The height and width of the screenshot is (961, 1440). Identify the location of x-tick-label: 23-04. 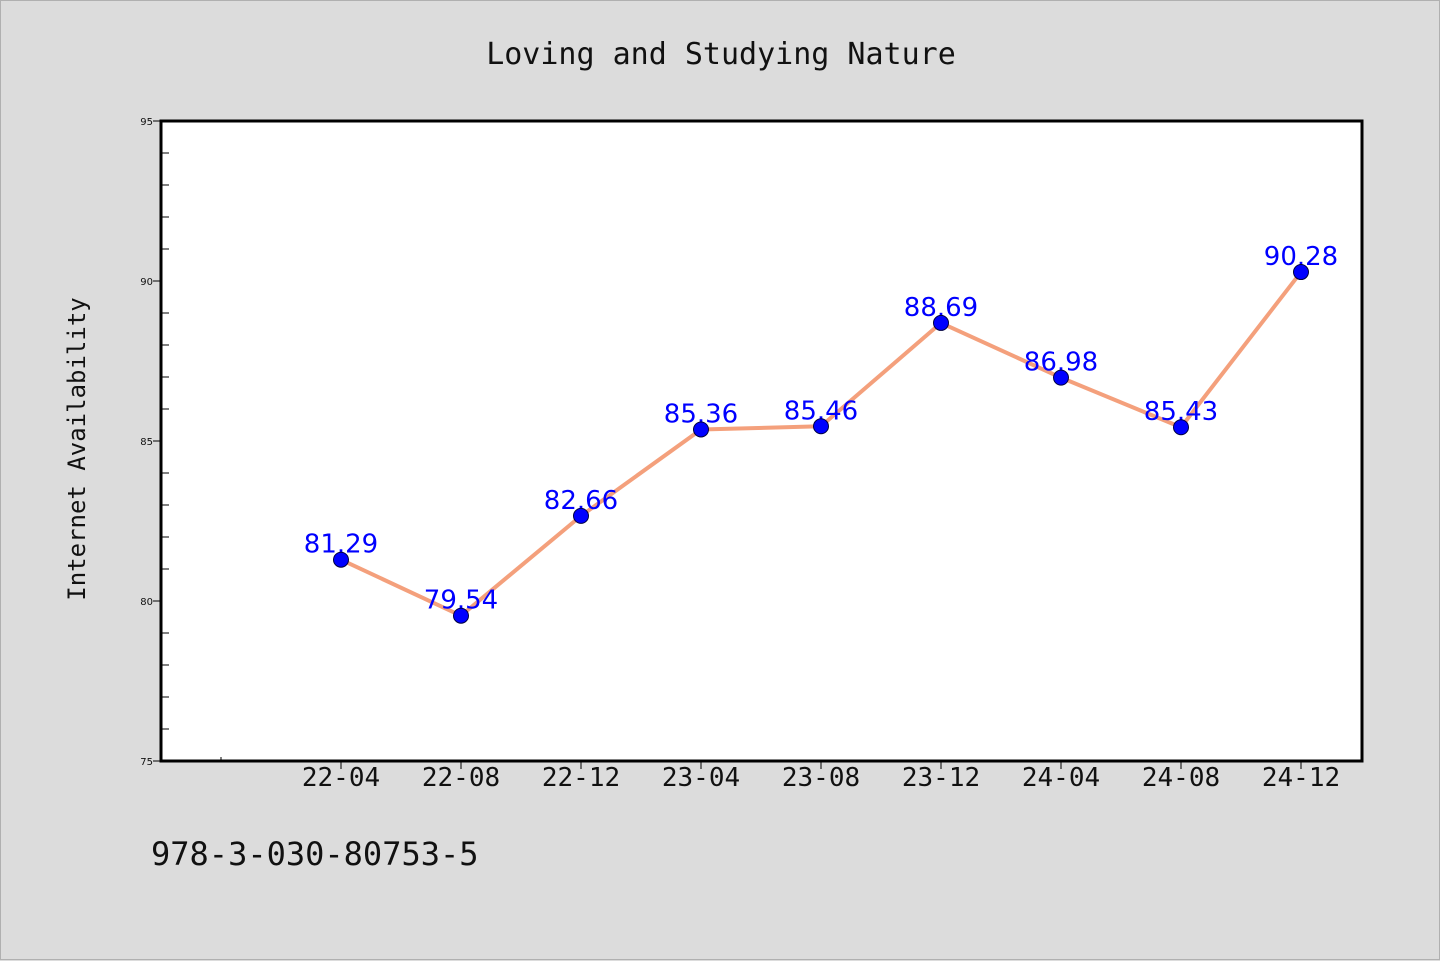
(701, 778).